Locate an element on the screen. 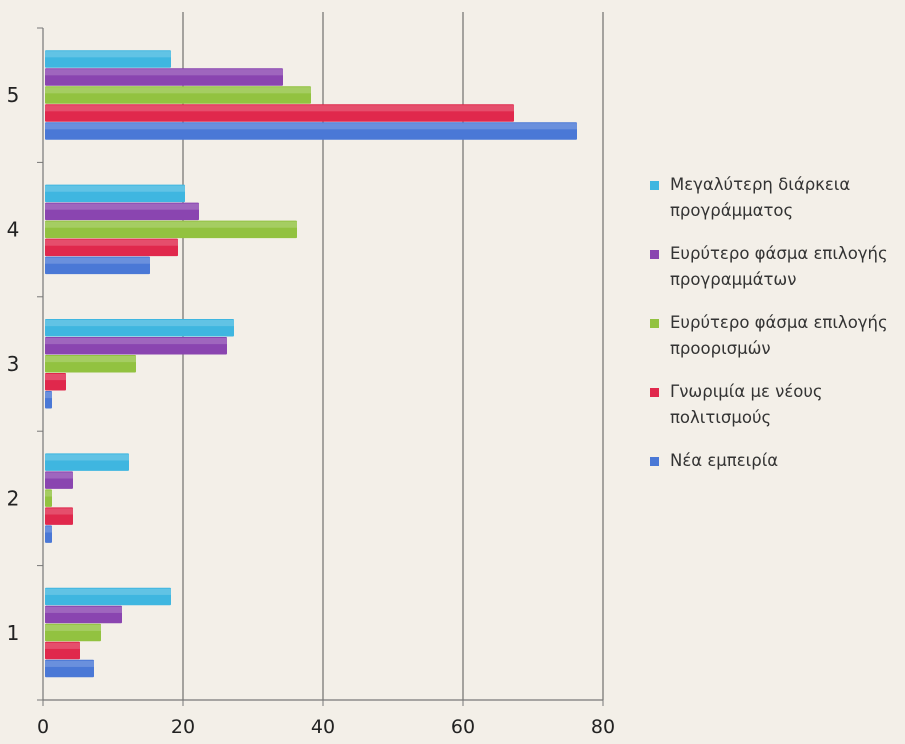 The width and height of the screenshot is (905, 744). legend-label-wider-programs-line2: προγραμμάτων is located at coordinates (733, 279).